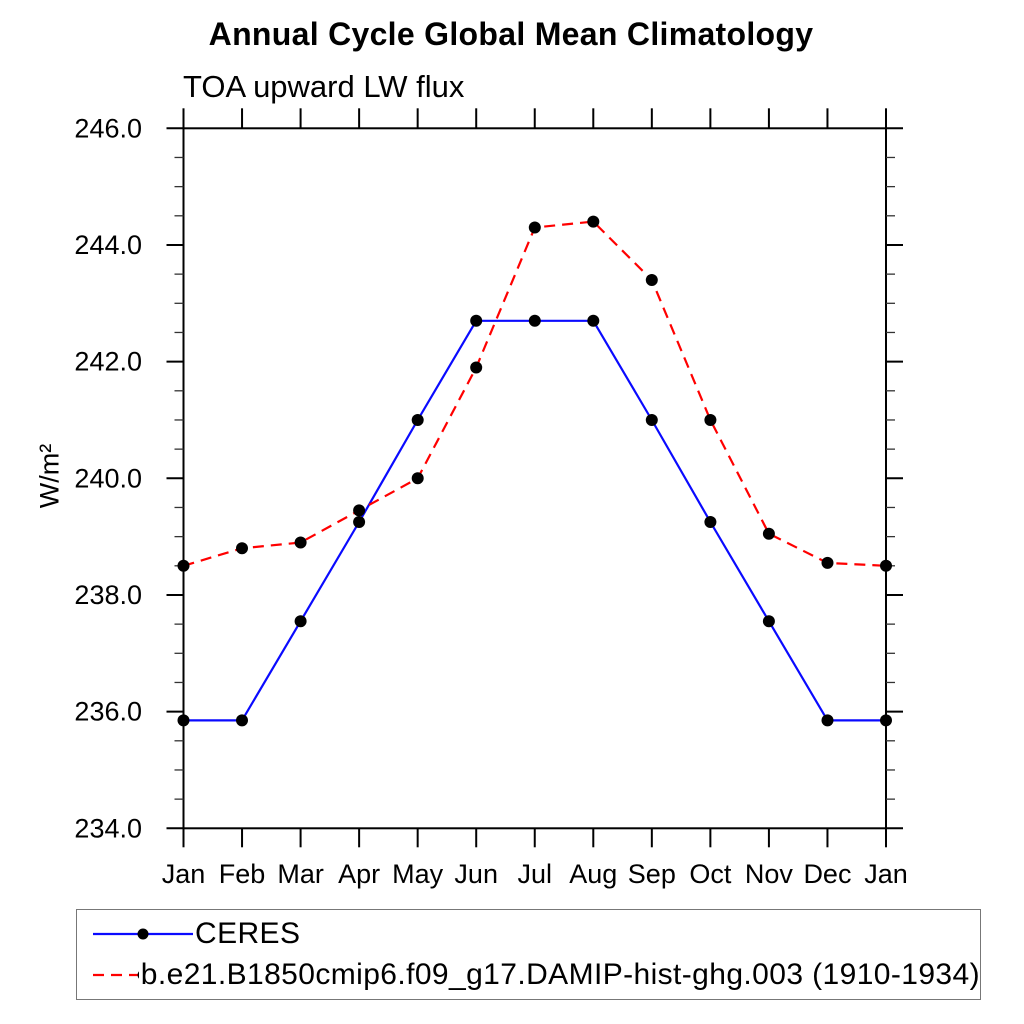 Image resolution: width=1024 pixels, height=1024 pixels. I want to click on x-tick-label: Sep, so click(652, 874).